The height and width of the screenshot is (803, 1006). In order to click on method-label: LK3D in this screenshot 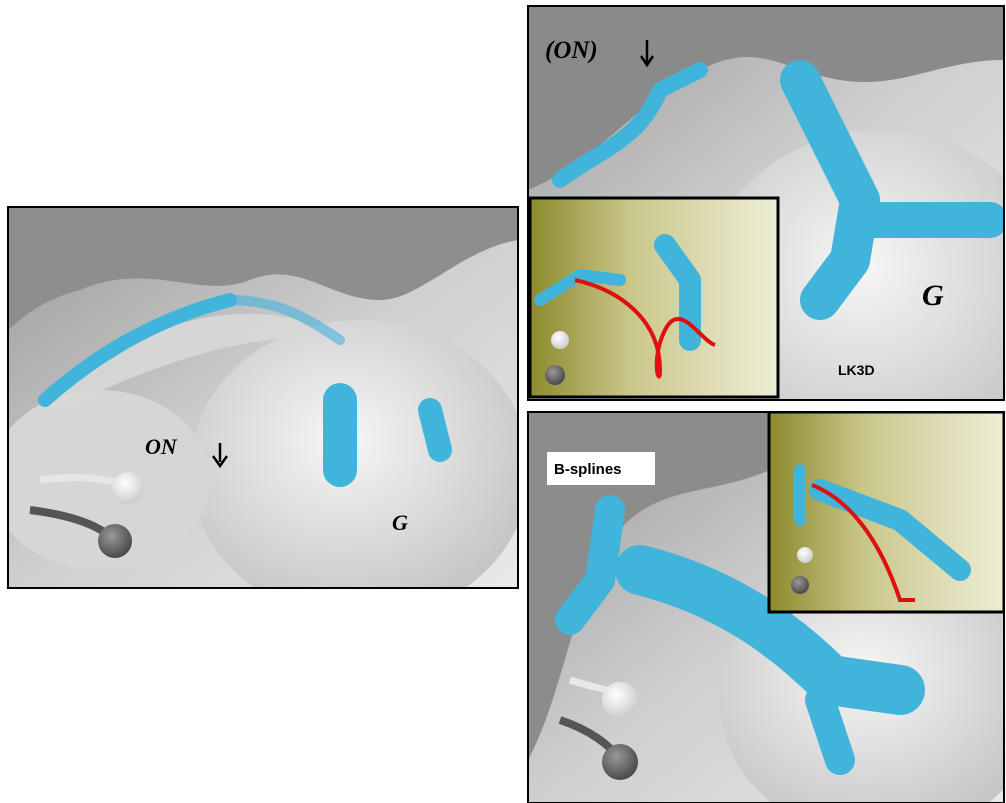, I will do `click(856, 370)`.